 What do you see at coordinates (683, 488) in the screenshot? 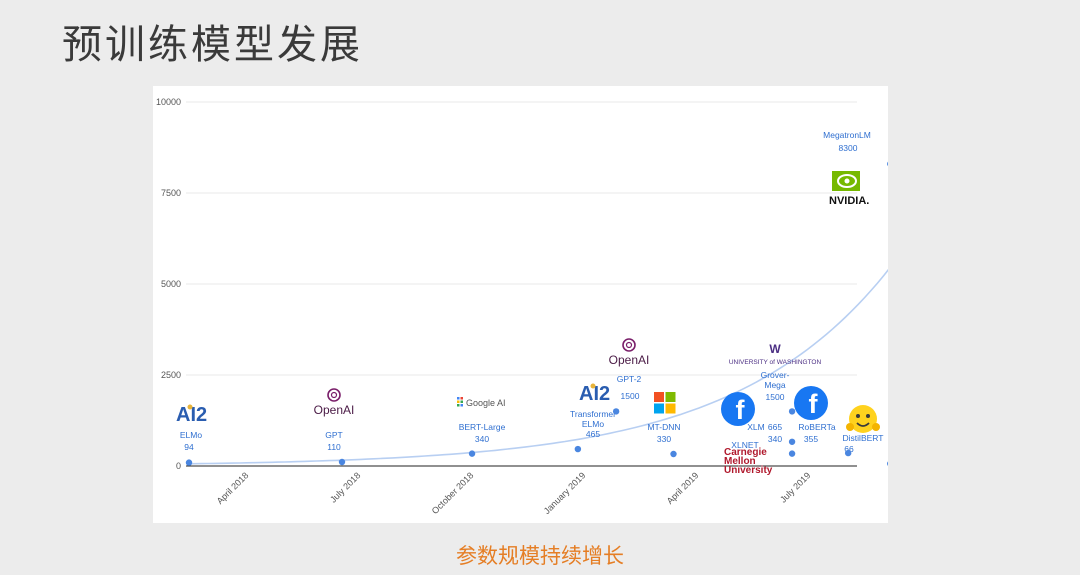
I see `x-tick-label: April 2019` at bounding box center [683, 488].